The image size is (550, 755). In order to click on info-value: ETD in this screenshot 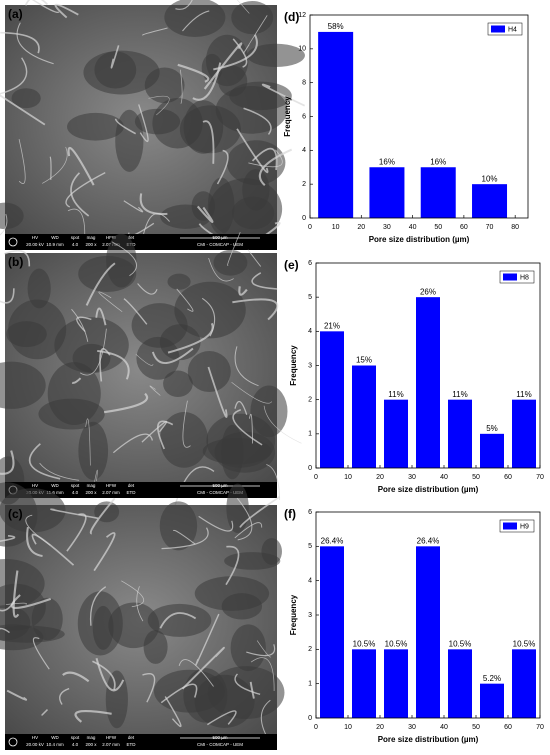, I will do `click(132, 744)`.